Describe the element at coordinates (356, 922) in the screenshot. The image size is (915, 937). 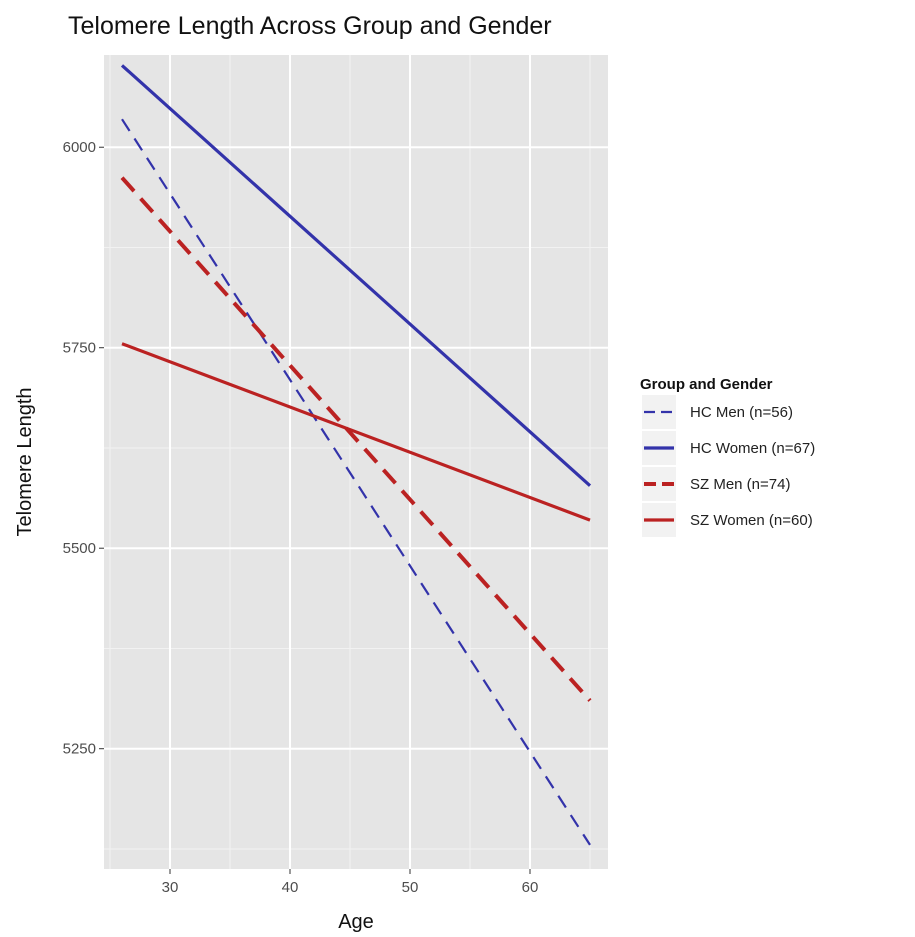
I see `x-axis-title: Age` at that location.